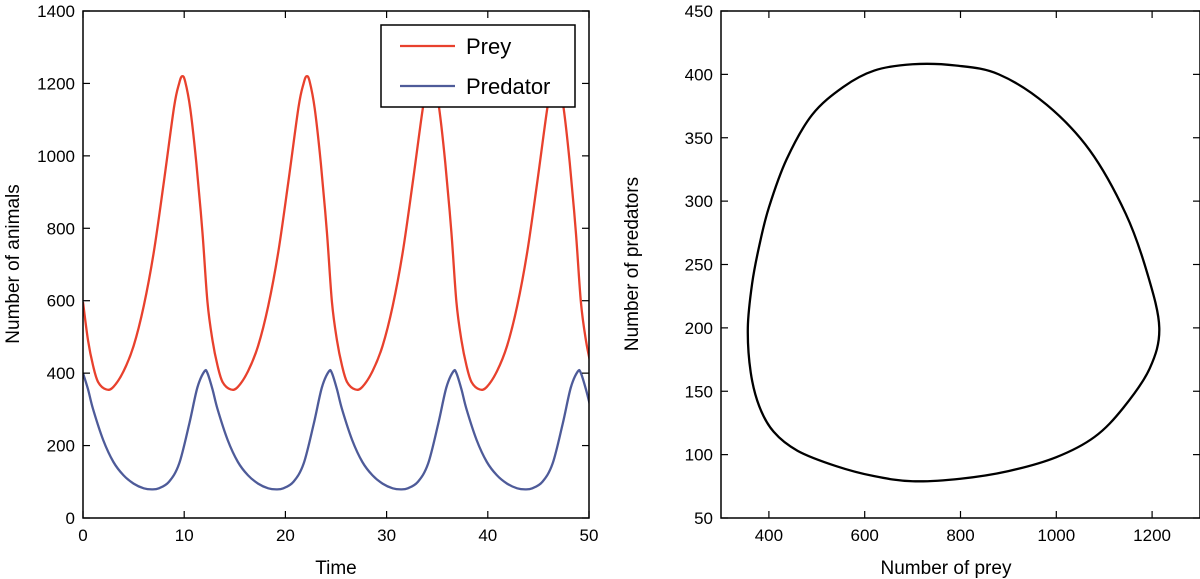 This screenshot has height=579, width=1200. I want to click on time-series-y-tick-label: 600, so click(61, 301).